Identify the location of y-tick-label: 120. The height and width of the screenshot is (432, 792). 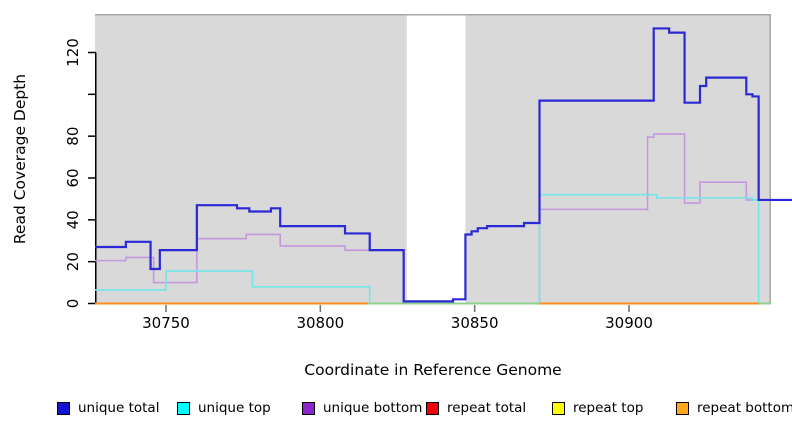
(73, 52).